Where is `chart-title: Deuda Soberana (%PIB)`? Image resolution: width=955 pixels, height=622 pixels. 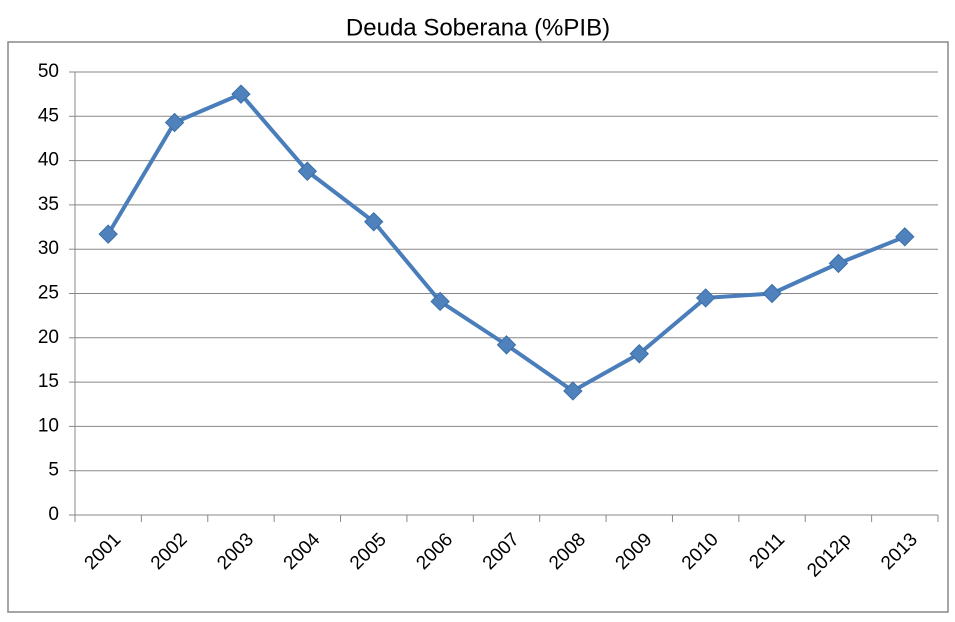
chart-title: Deuda Soberana (%PIB) is located at coordinates (478, 27).